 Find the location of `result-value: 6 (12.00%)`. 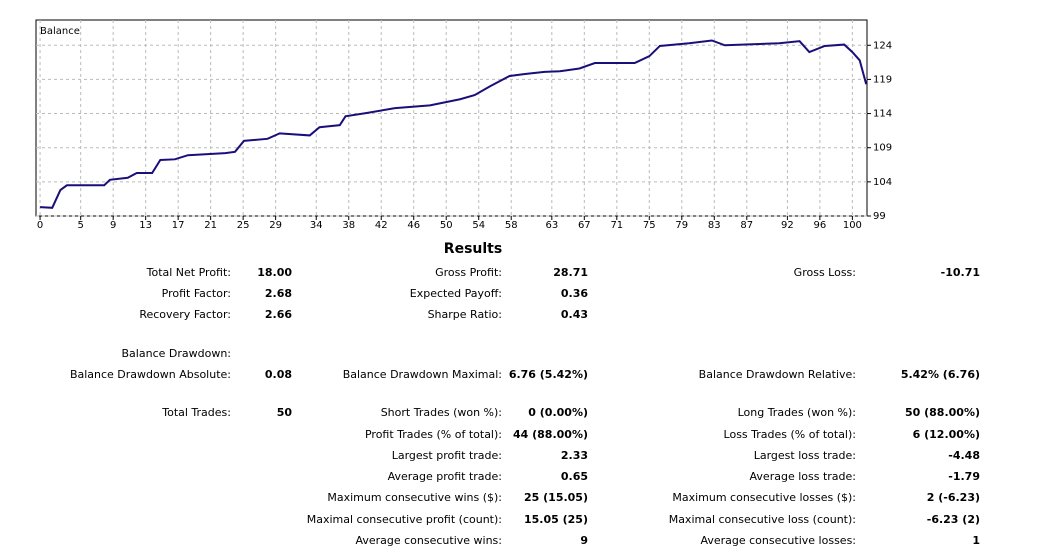

result-value: 6 (12.00%) is located at coordinates (946, 434).